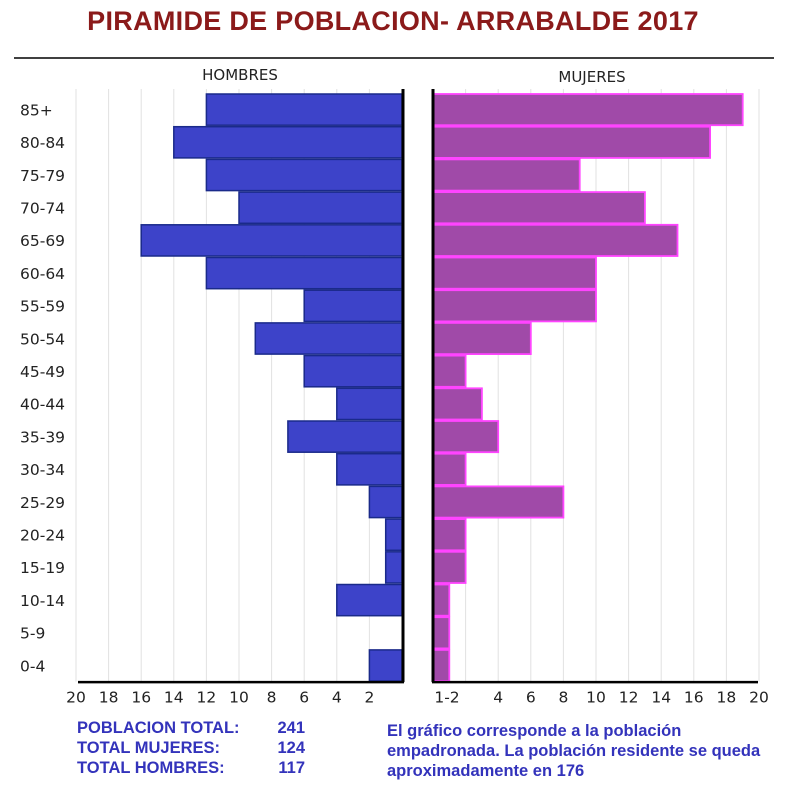 The image size is (786, 806). I want to click on category-label: 15-19, so click(42, 568).